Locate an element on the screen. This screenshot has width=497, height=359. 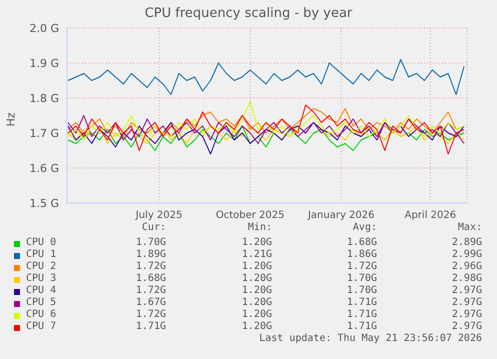
y-tick-label: 1.5 G is located at coordinates (44, 203).